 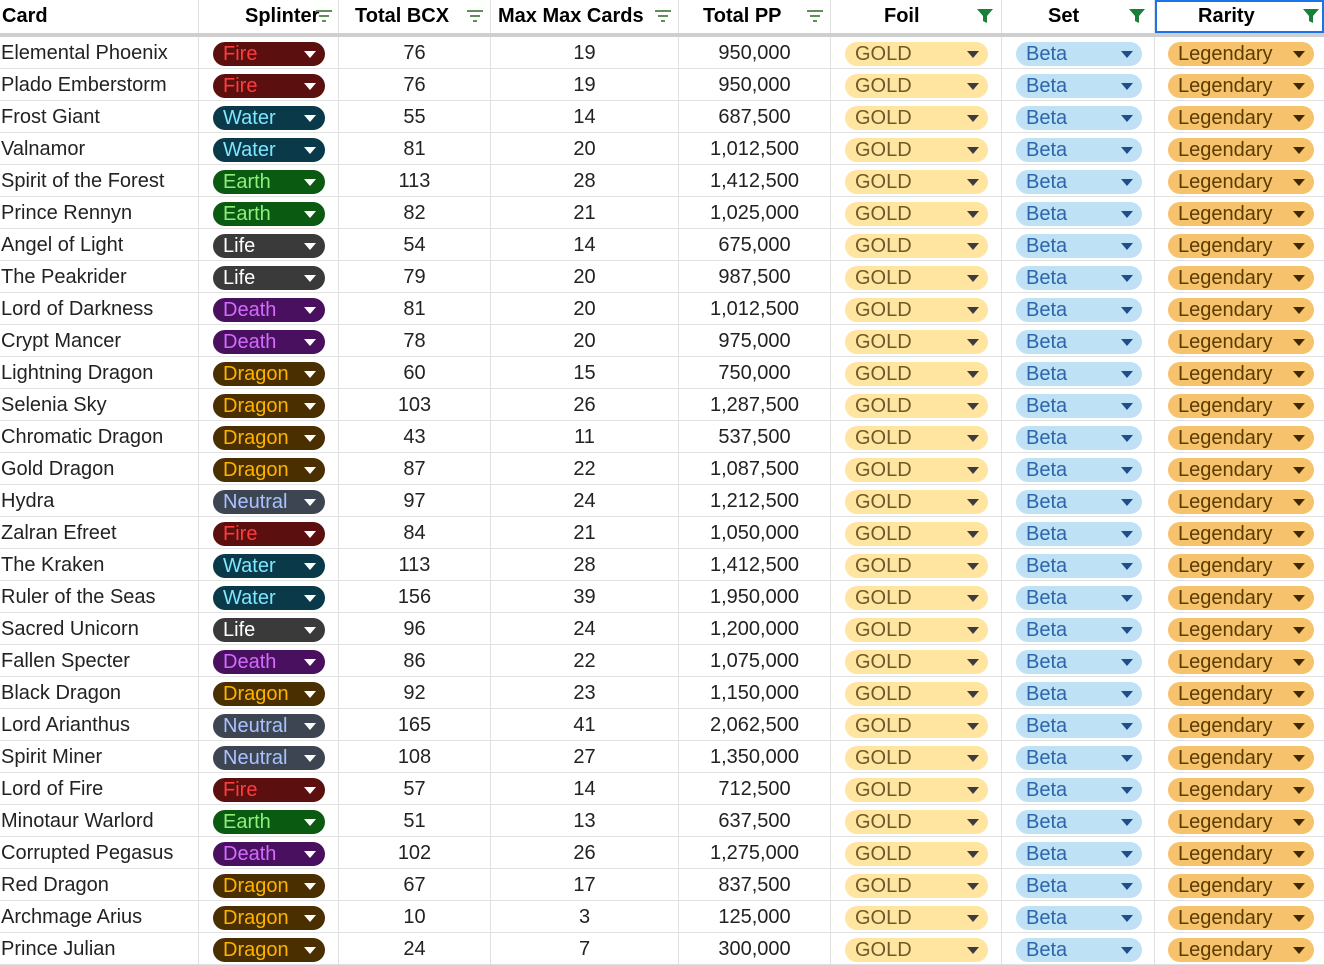 What do you see at coordinates (755, 629) in the screenshot?
I see `total-pp-cell: 1,200,000` at bounding box center [755, 629].